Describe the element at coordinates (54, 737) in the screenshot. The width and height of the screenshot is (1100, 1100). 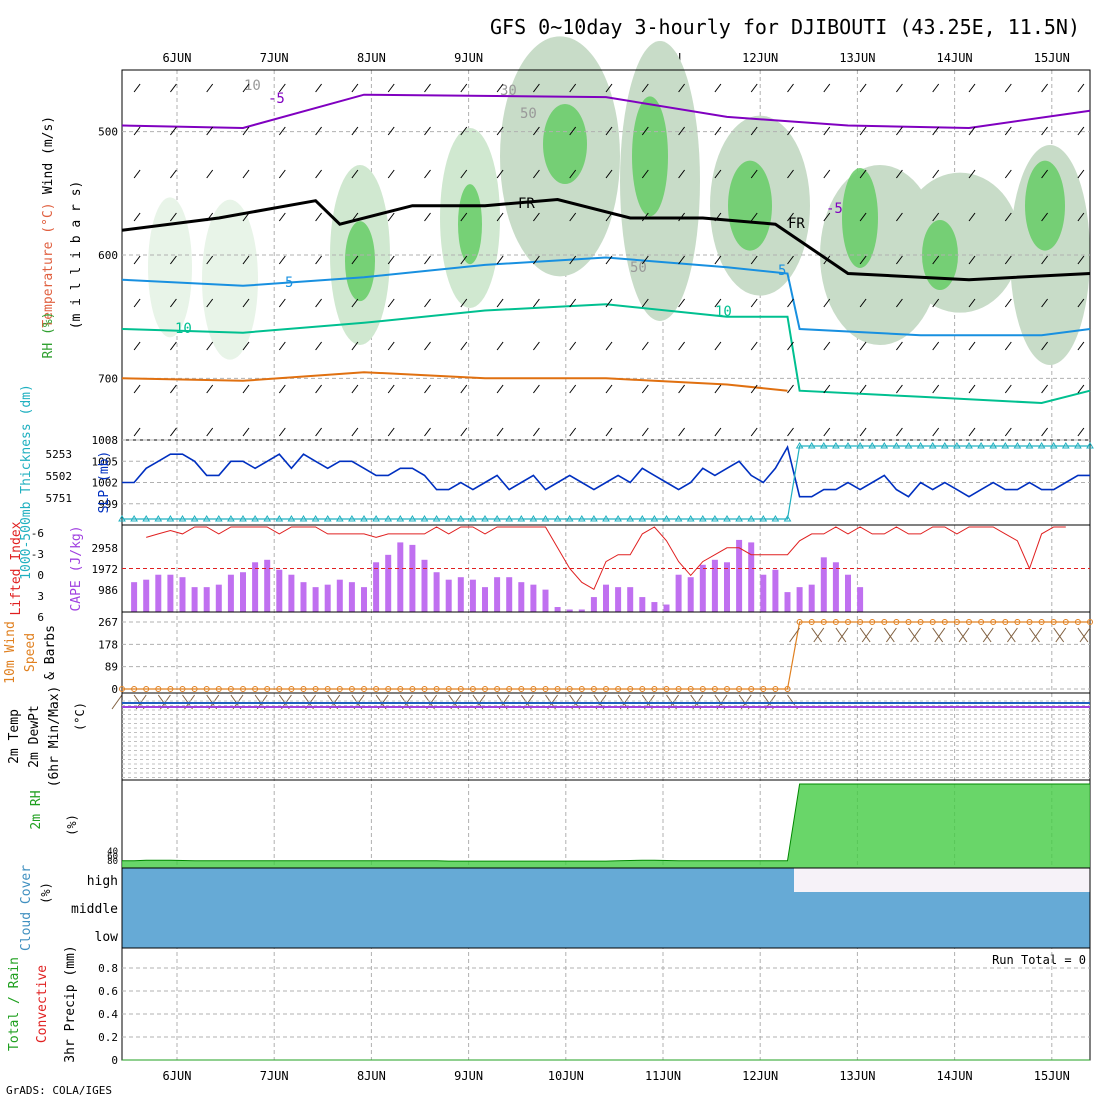
I see `temp-ylabel: (6hr Min/Max)` at that location.